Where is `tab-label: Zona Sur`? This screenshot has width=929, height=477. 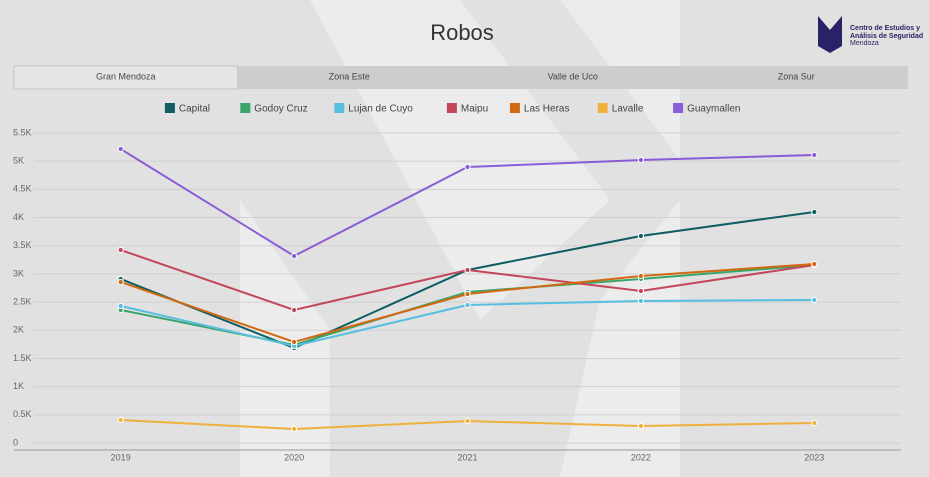
tab-label: Zona Sur is located at coordinates (796, 76).